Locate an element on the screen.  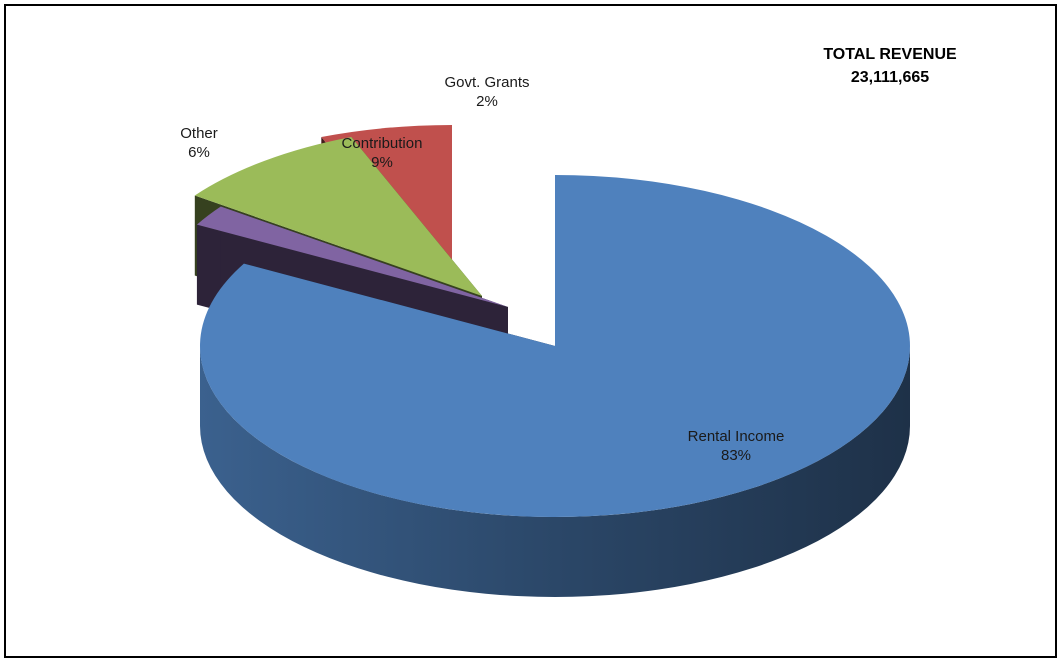
slice-percent: 9% is located at coordinates (382, 162).